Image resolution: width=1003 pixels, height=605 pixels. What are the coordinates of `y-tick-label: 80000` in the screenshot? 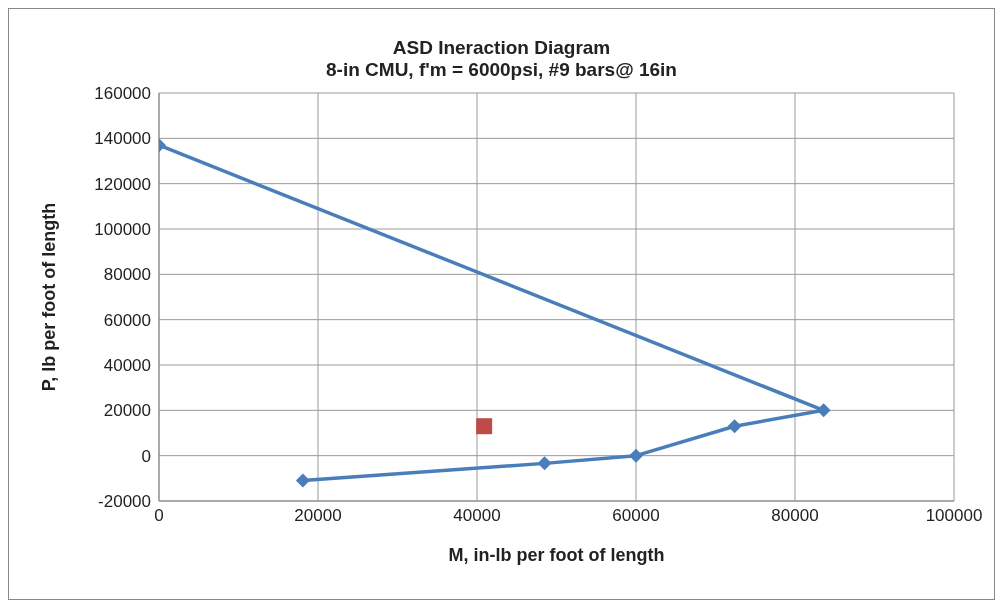 It's located at (127, 275).